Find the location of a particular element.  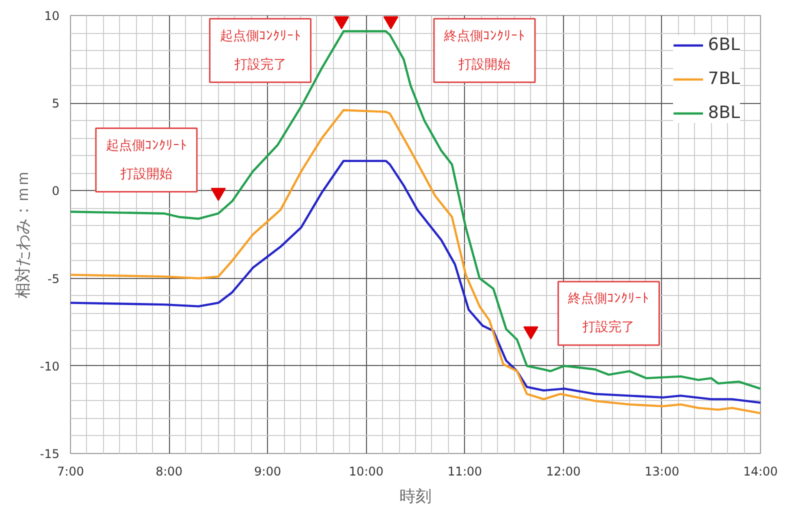

y-tick-label: 5 is located at coordinates (56, 103).